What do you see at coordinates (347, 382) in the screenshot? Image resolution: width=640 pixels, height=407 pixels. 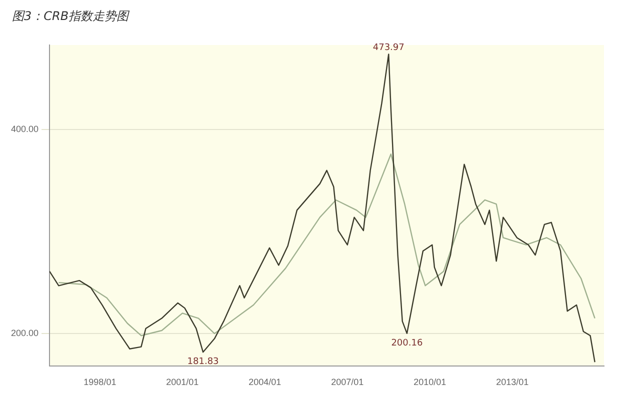 I see `x-tick-label: 2007/01` at bounding box center [347, 382].